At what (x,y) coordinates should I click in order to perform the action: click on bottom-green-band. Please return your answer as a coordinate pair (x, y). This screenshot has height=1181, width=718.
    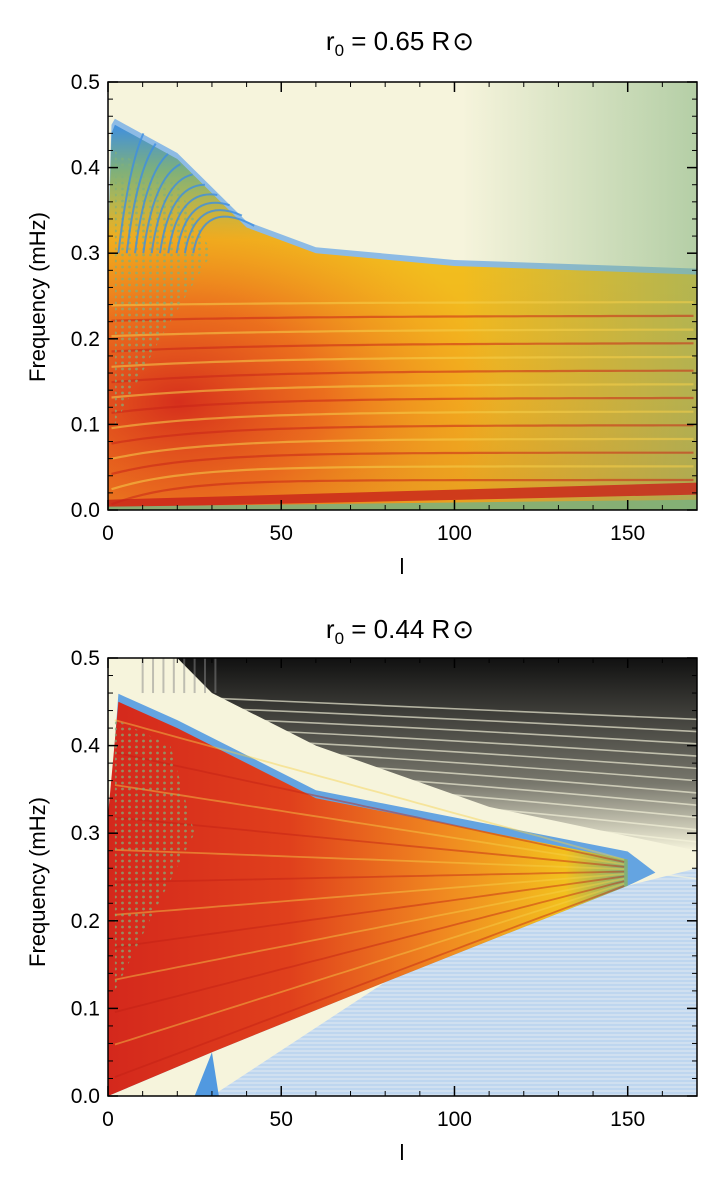
    Looking at the image, I should click on (402, 504).